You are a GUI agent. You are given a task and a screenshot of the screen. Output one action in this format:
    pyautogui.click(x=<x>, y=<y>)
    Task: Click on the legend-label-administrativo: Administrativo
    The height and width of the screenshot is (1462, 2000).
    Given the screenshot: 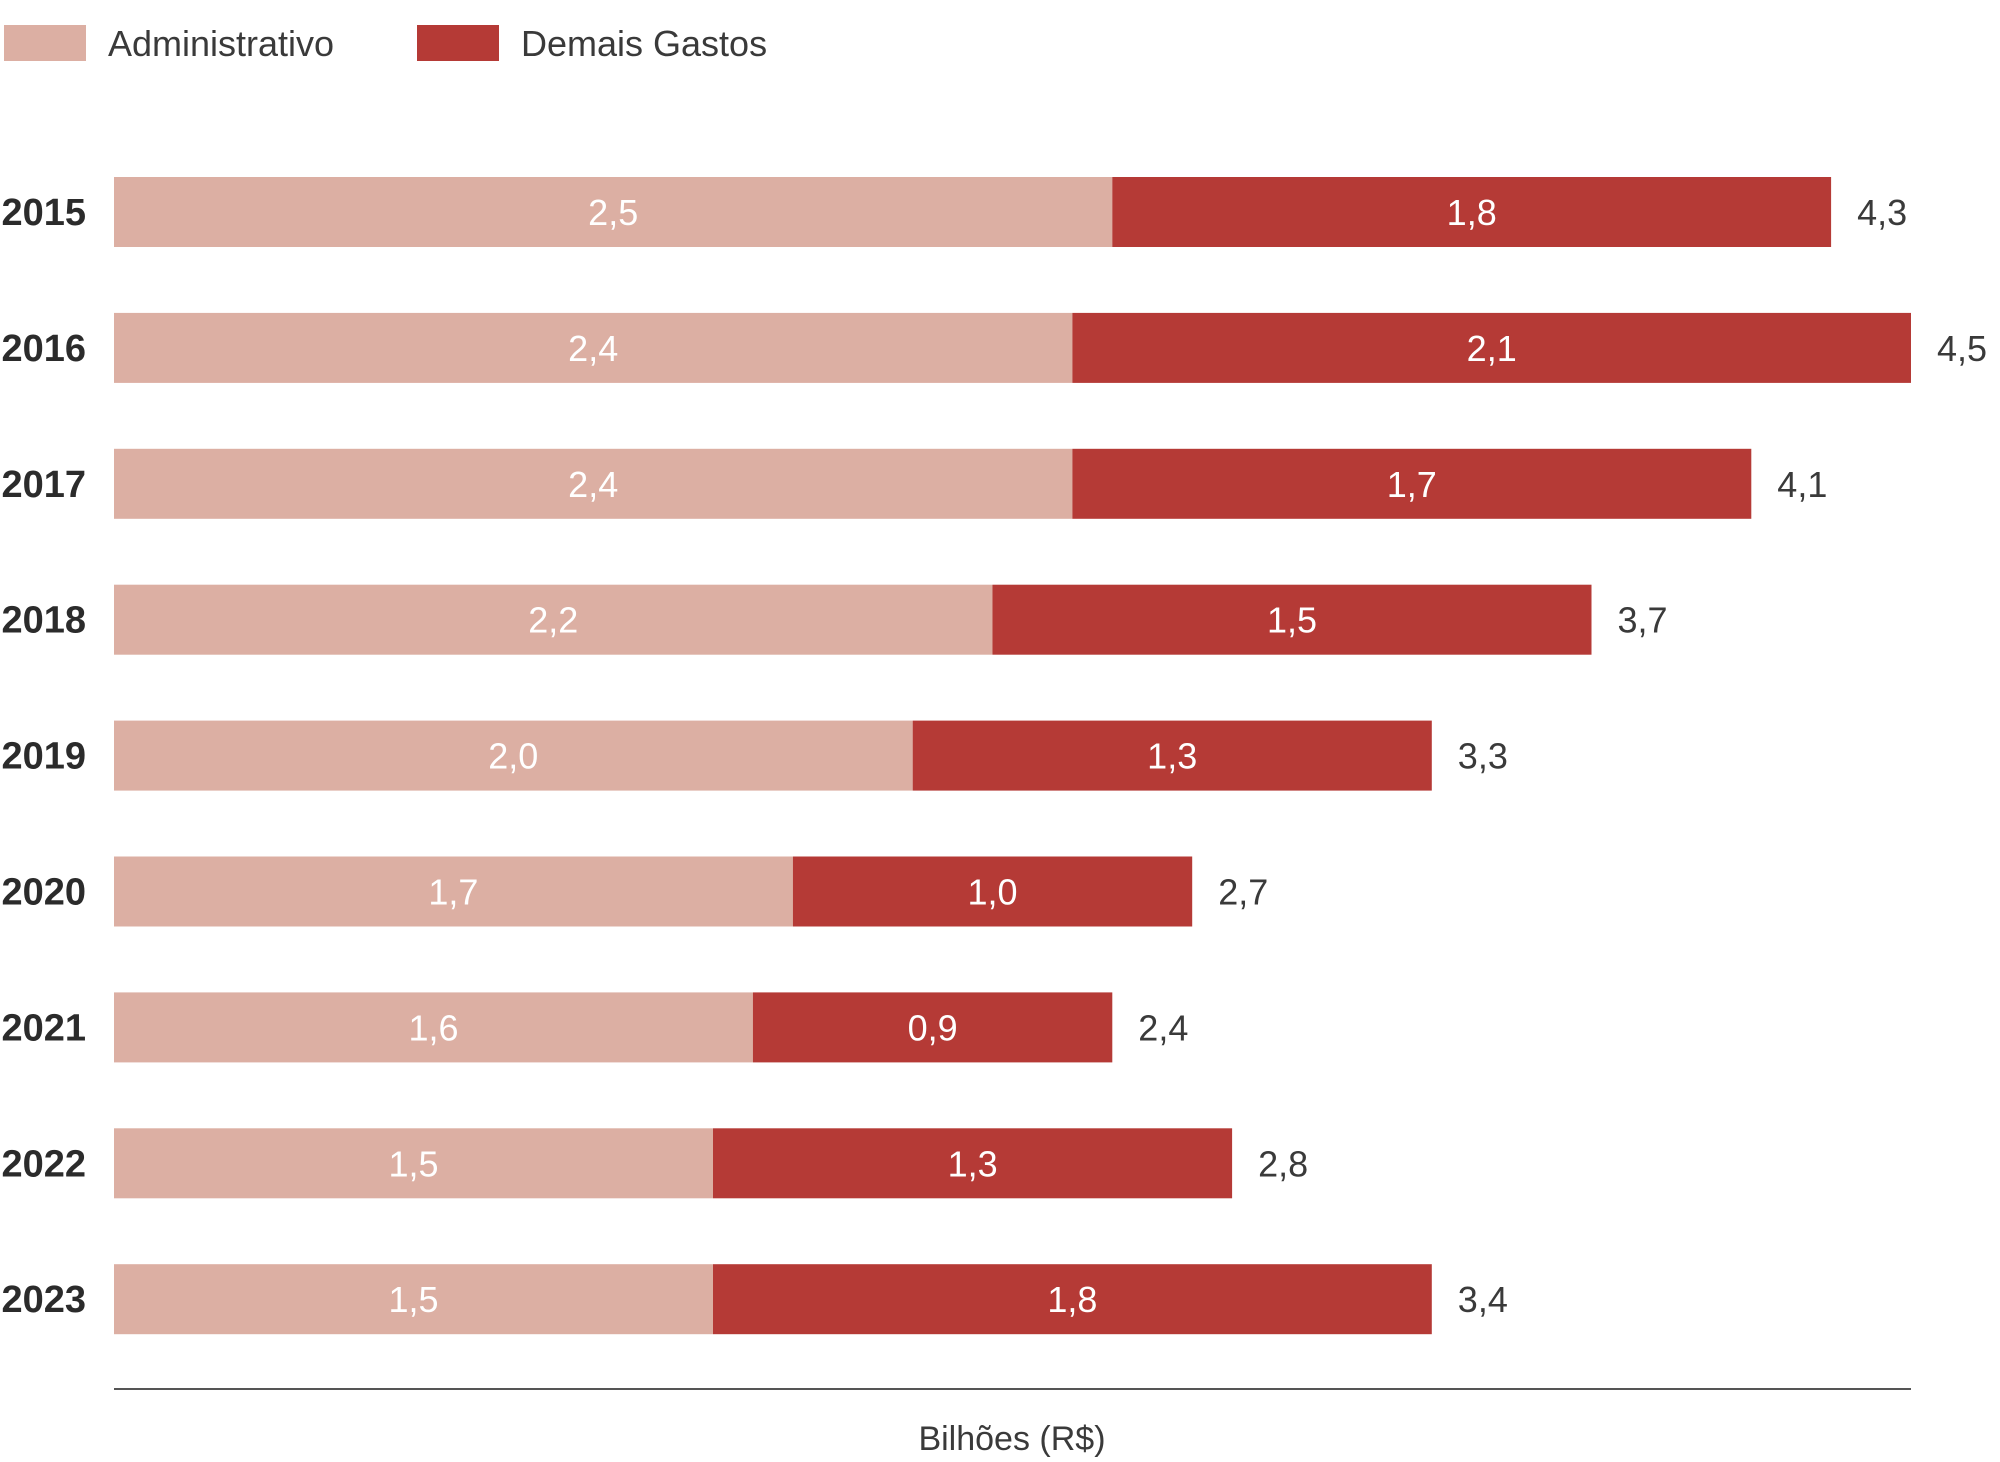 What is the action you would take?
    pyautogui.click(x=221, y=43)
    